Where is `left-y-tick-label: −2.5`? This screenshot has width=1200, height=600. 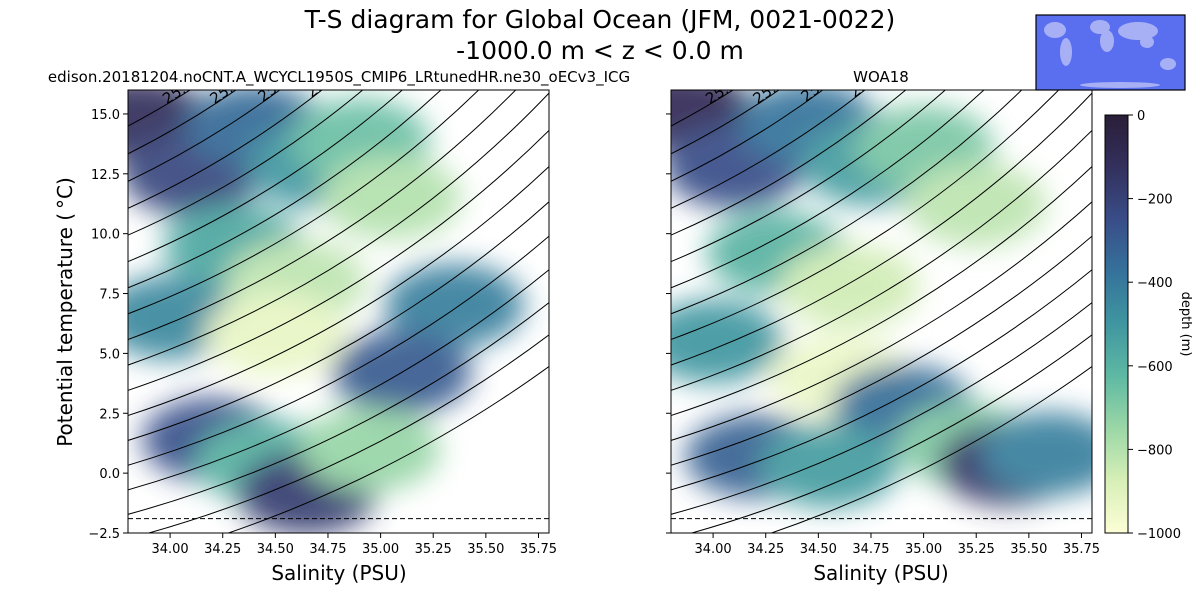
left-y-tick-label: −2.5 is located at coordinates (104, 534).